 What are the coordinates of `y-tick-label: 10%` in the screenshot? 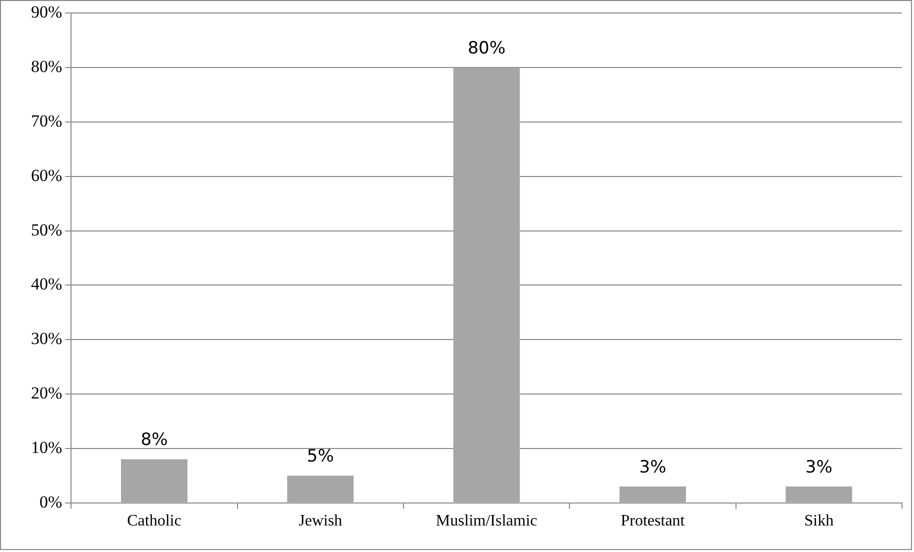 It's located at (46, 447).